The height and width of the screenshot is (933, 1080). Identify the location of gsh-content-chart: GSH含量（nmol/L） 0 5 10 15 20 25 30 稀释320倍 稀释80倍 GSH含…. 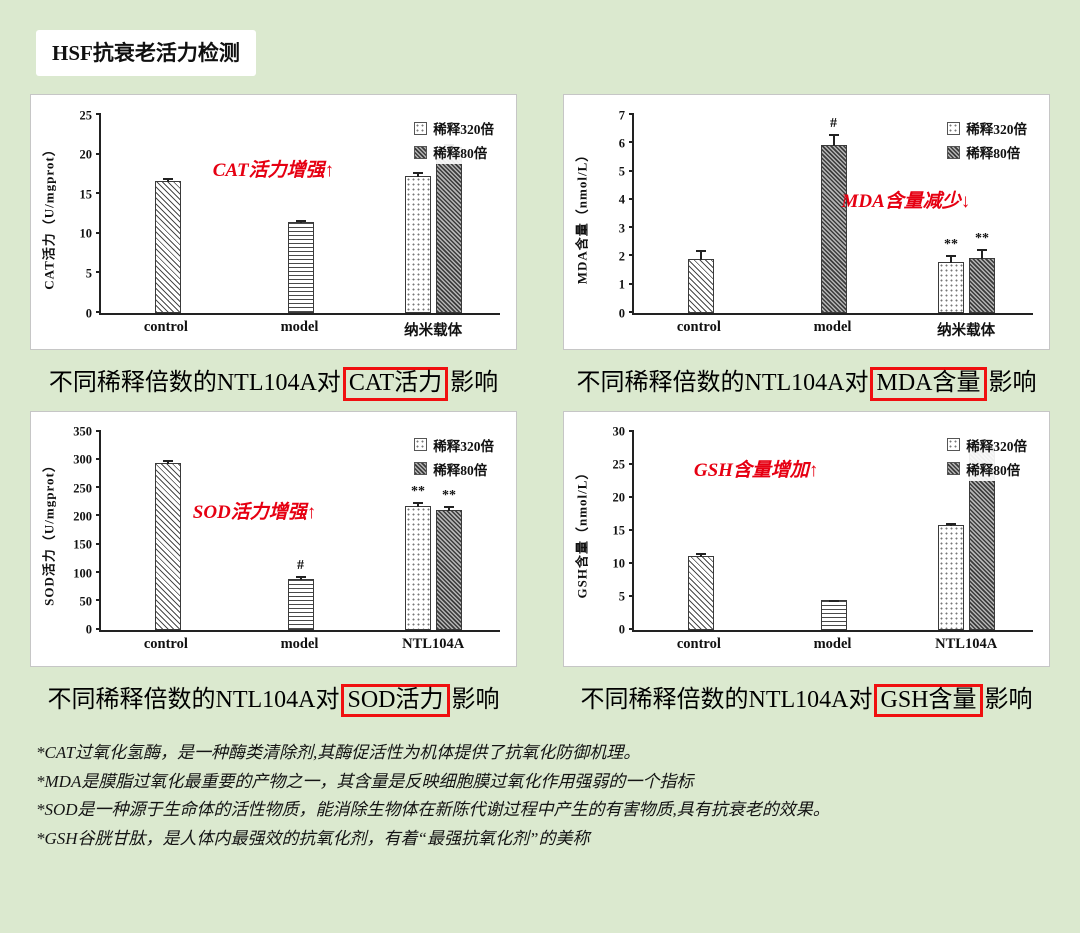
(806, 538).